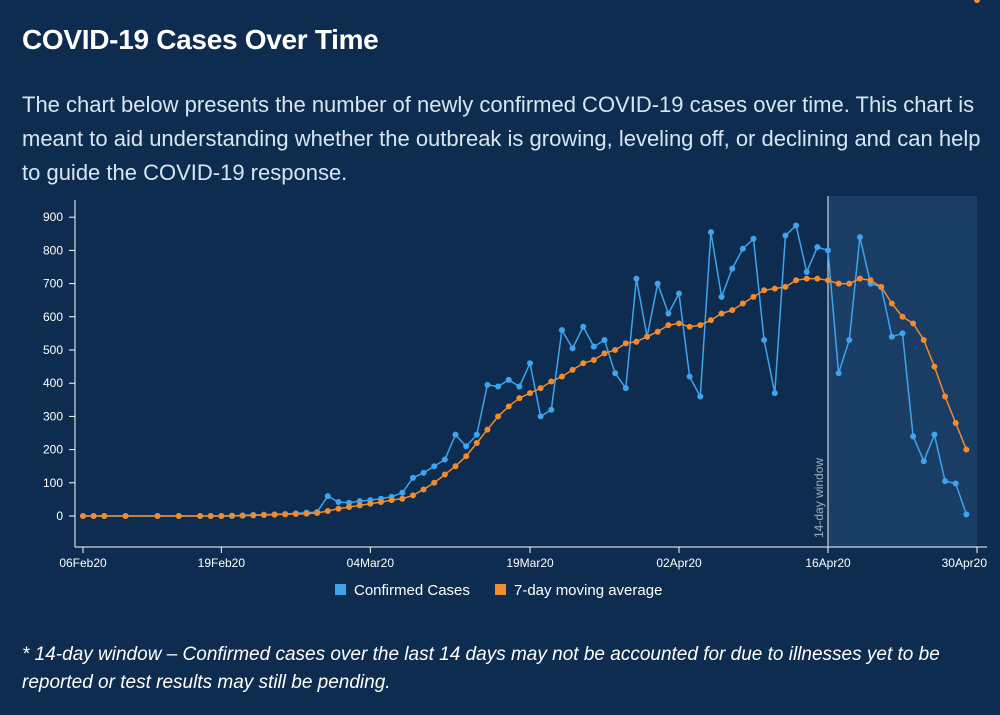 This screenshot has height=715, width=1000. What do you see at coordinates (412, 590) in the screenshot?
I see `legend-label-confirmed: Confirmed Cases` at bounding box center [412, 590].